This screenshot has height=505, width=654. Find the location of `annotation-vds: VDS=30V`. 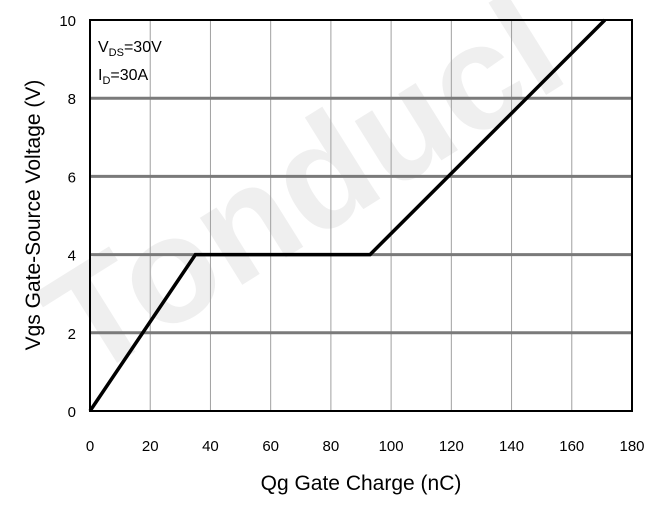

annotation-vds: VDS=30V is located at coordinates (130, 49).